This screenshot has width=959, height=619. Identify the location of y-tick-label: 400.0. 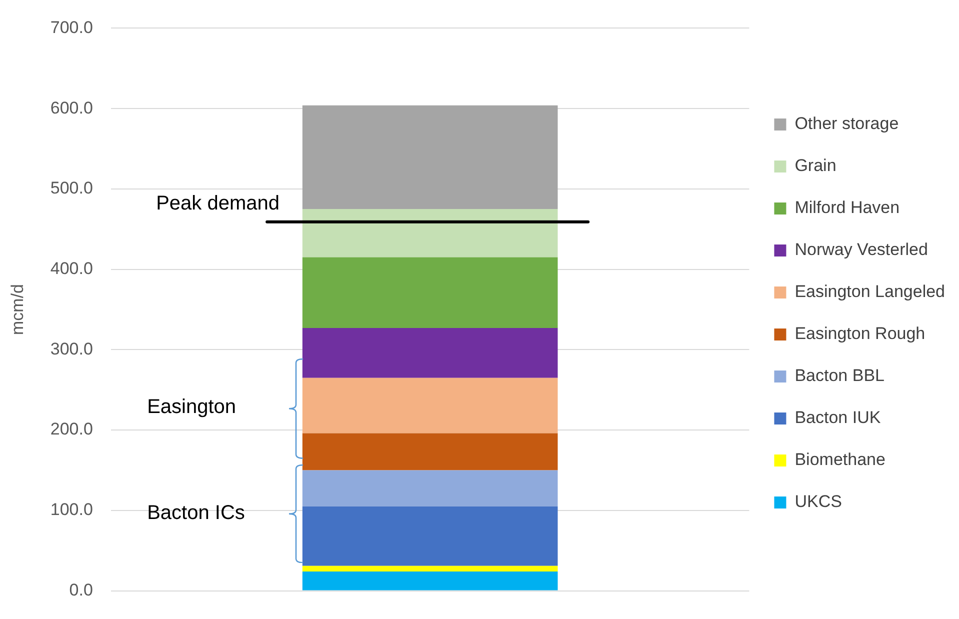
(71, 268).